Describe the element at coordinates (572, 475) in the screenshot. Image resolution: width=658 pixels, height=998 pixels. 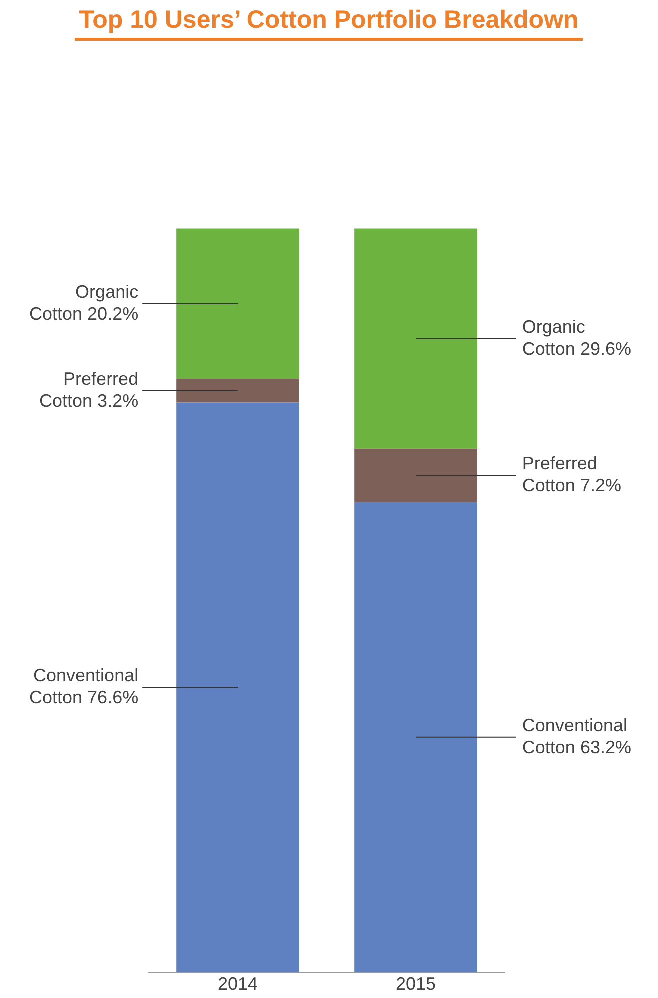
I see `data-label: Preferred Cotton 7.2%` at that location.